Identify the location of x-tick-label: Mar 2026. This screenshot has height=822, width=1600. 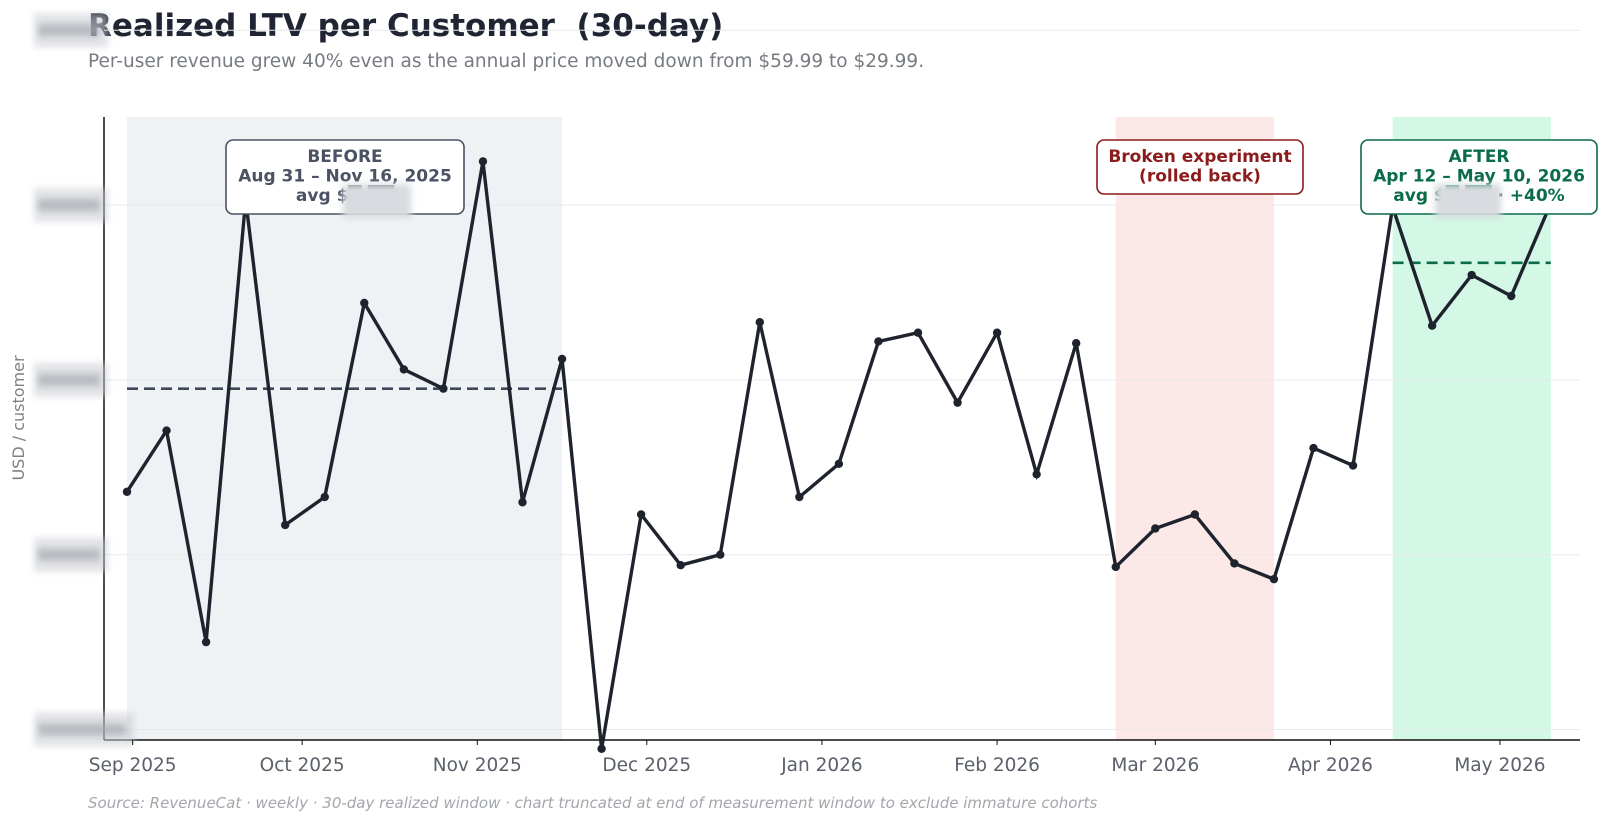
(1155, 765).